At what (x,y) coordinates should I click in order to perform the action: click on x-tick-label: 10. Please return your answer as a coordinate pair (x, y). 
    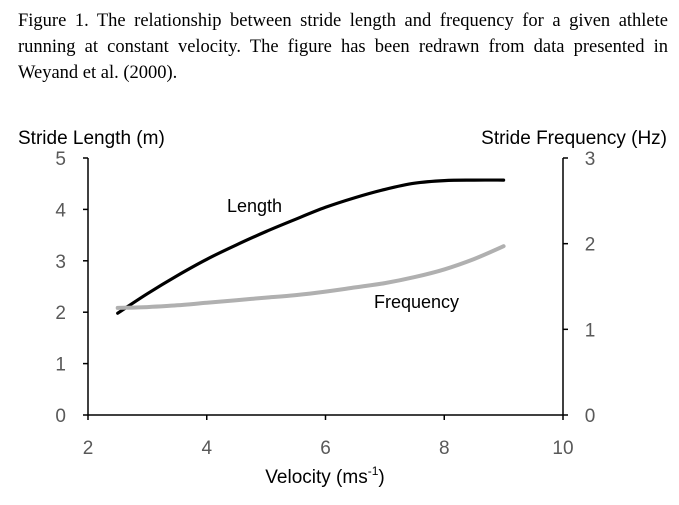
    Looking at the image, I should click on (562, 448).